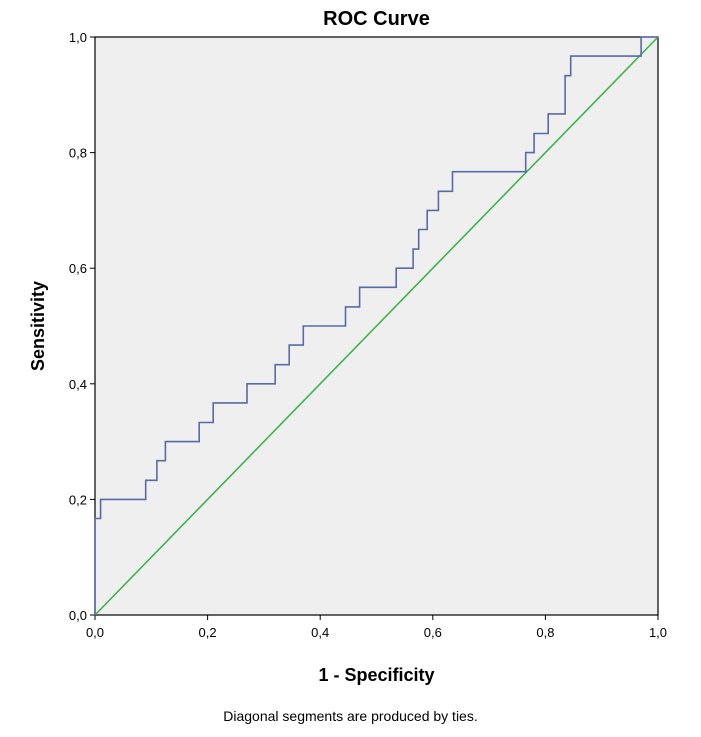  I want to click on y-tick-label: 0,6, so click(78, 268).